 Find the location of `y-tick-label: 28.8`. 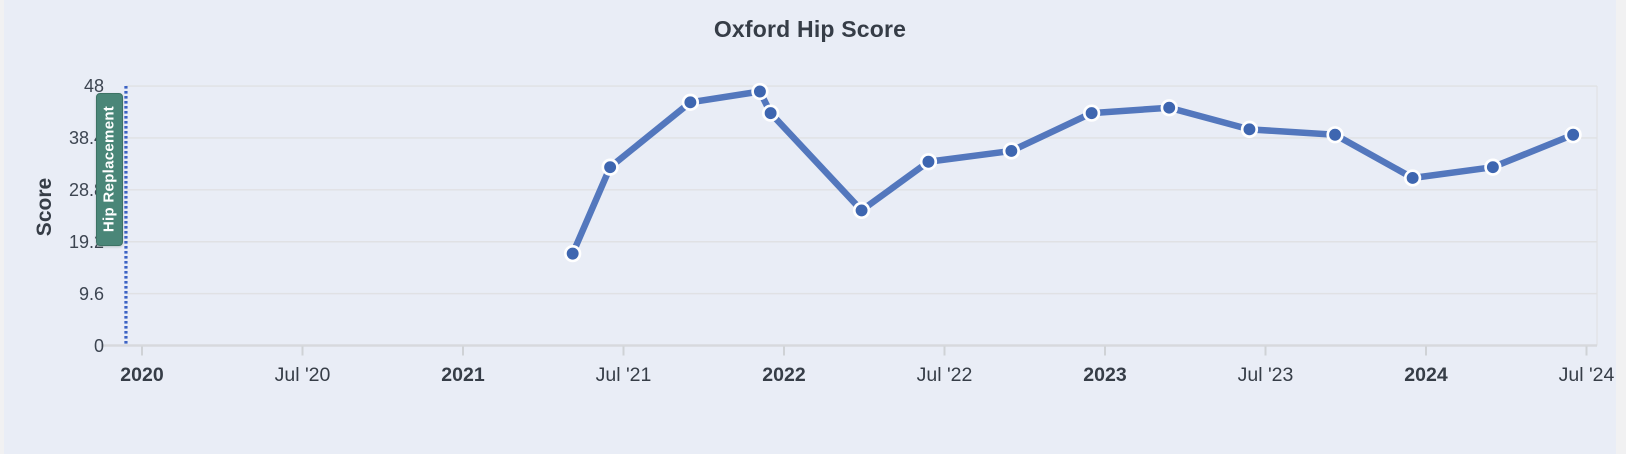

y-tick-label: 28.8 is located at coordinates (86, 189).